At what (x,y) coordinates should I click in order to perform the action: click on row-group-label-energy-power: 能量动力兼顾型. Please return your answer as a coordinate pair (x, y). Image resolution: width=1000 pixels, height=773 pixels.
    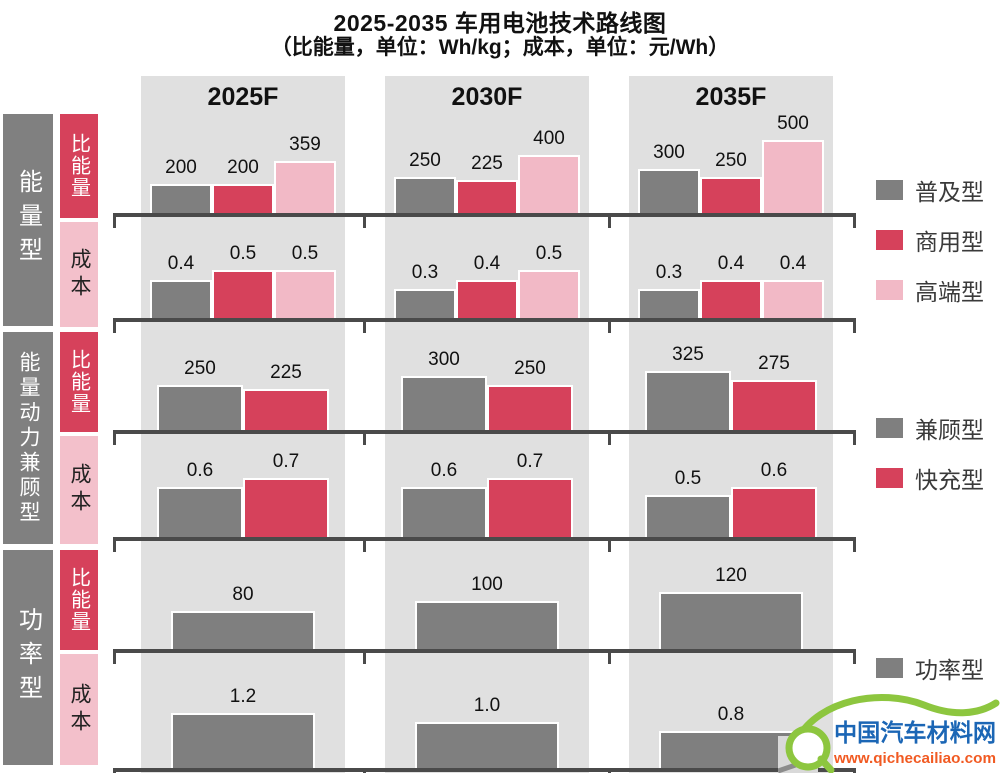
    Looking at the image, I should click on (28, 438).